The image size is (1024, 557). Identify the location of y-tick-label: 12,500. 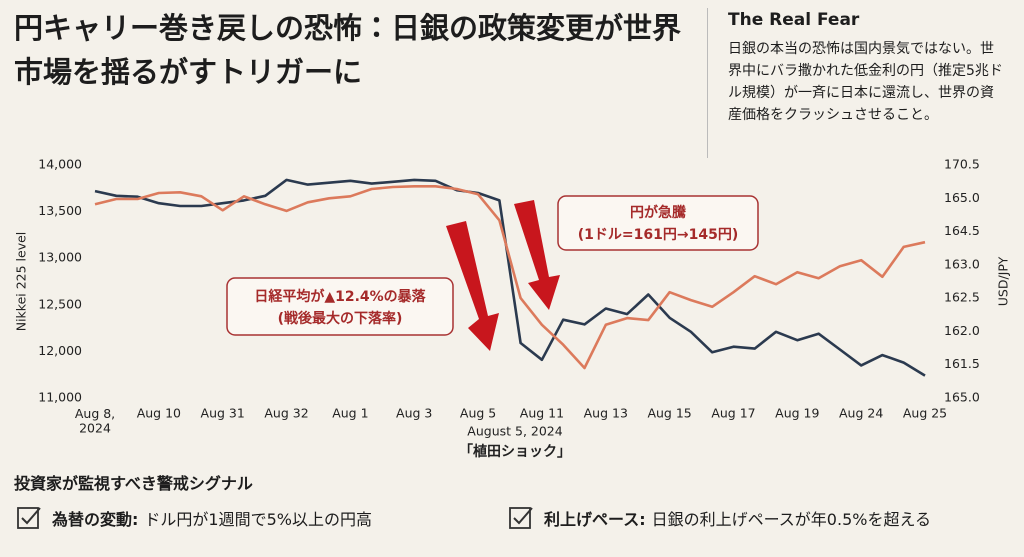
(60, 303).